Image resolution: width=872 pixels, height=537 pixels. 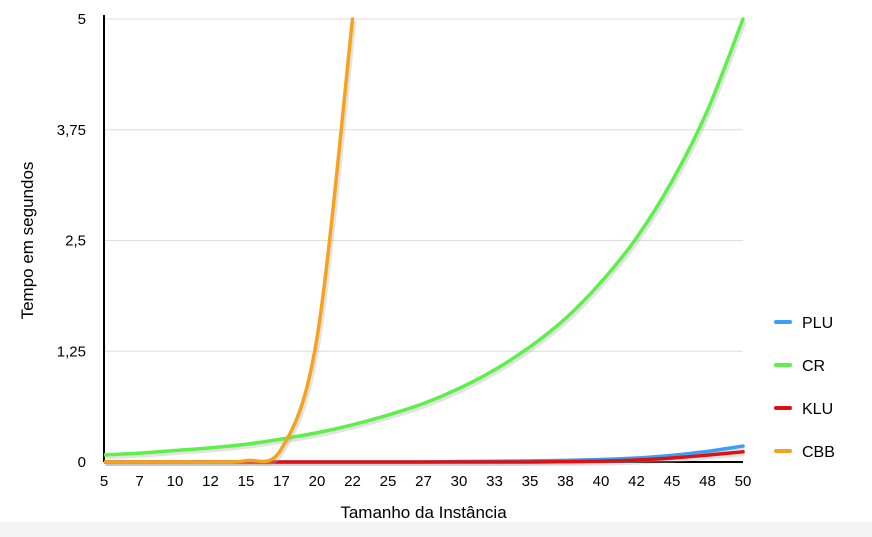 What do you see at coordinates (494, 481) in the screenshot?
I see `x-tick-label: 33` at bounding box center [494, 481].